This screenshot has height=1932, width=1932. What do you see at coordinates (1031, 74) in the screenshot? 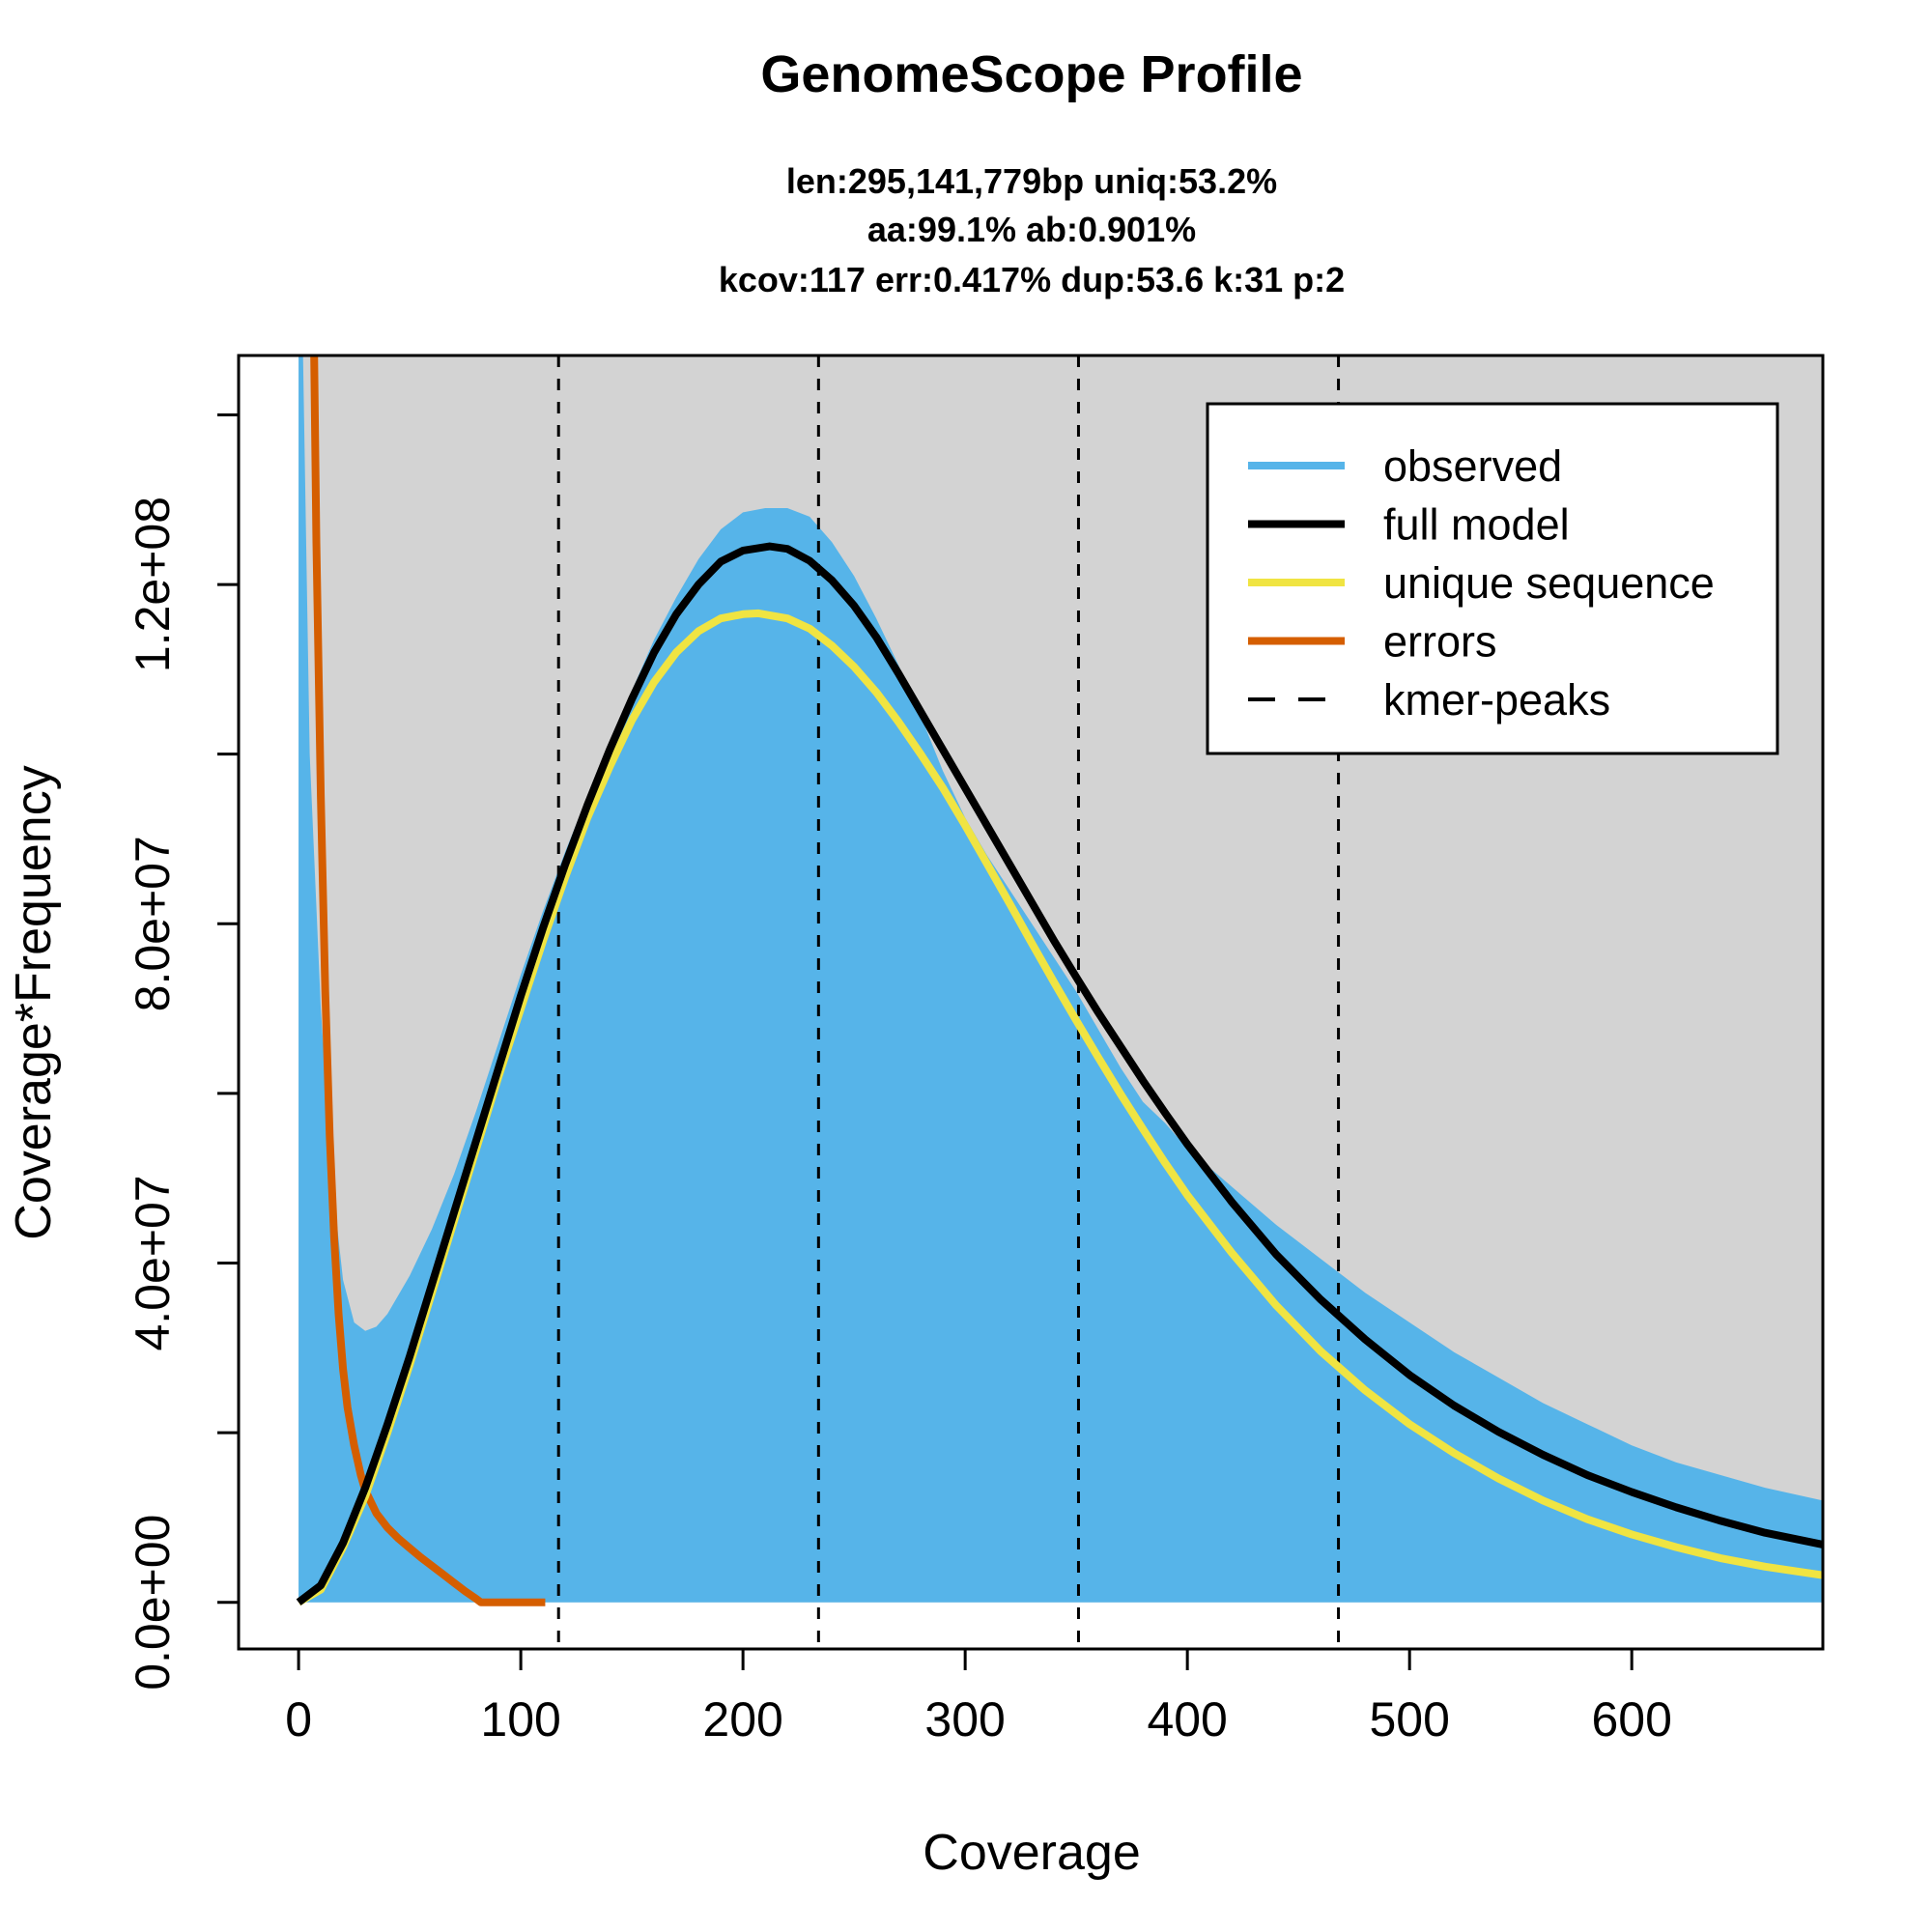
I see `chart-title: GenomeScope Profile` at bounding box center [1031, 74].